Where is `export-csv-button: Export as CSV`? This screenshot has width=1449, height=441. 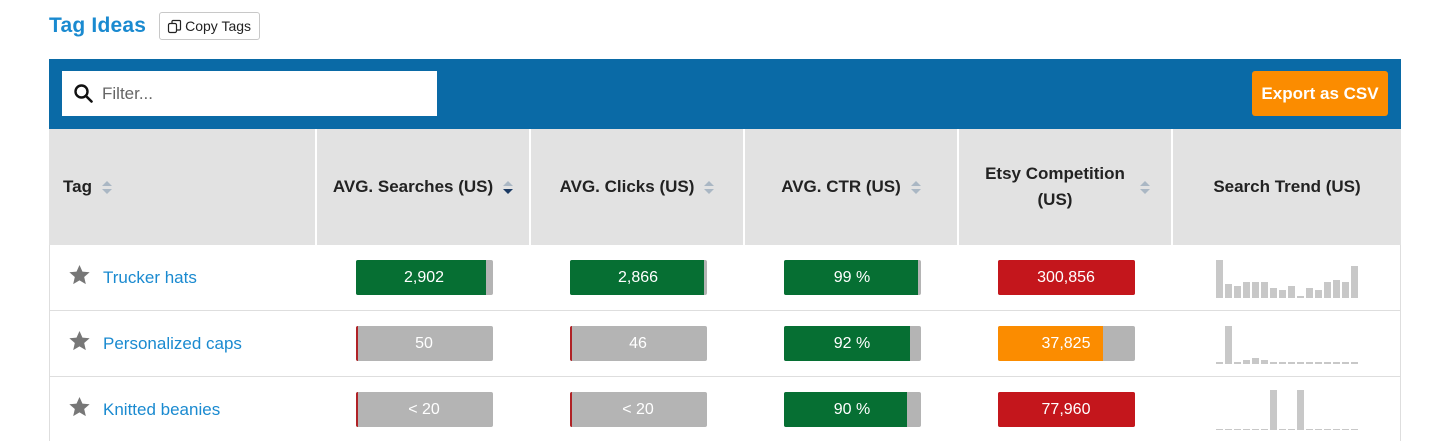
export-csv-button: Export as CSV is located at coordinates (1320, 93).